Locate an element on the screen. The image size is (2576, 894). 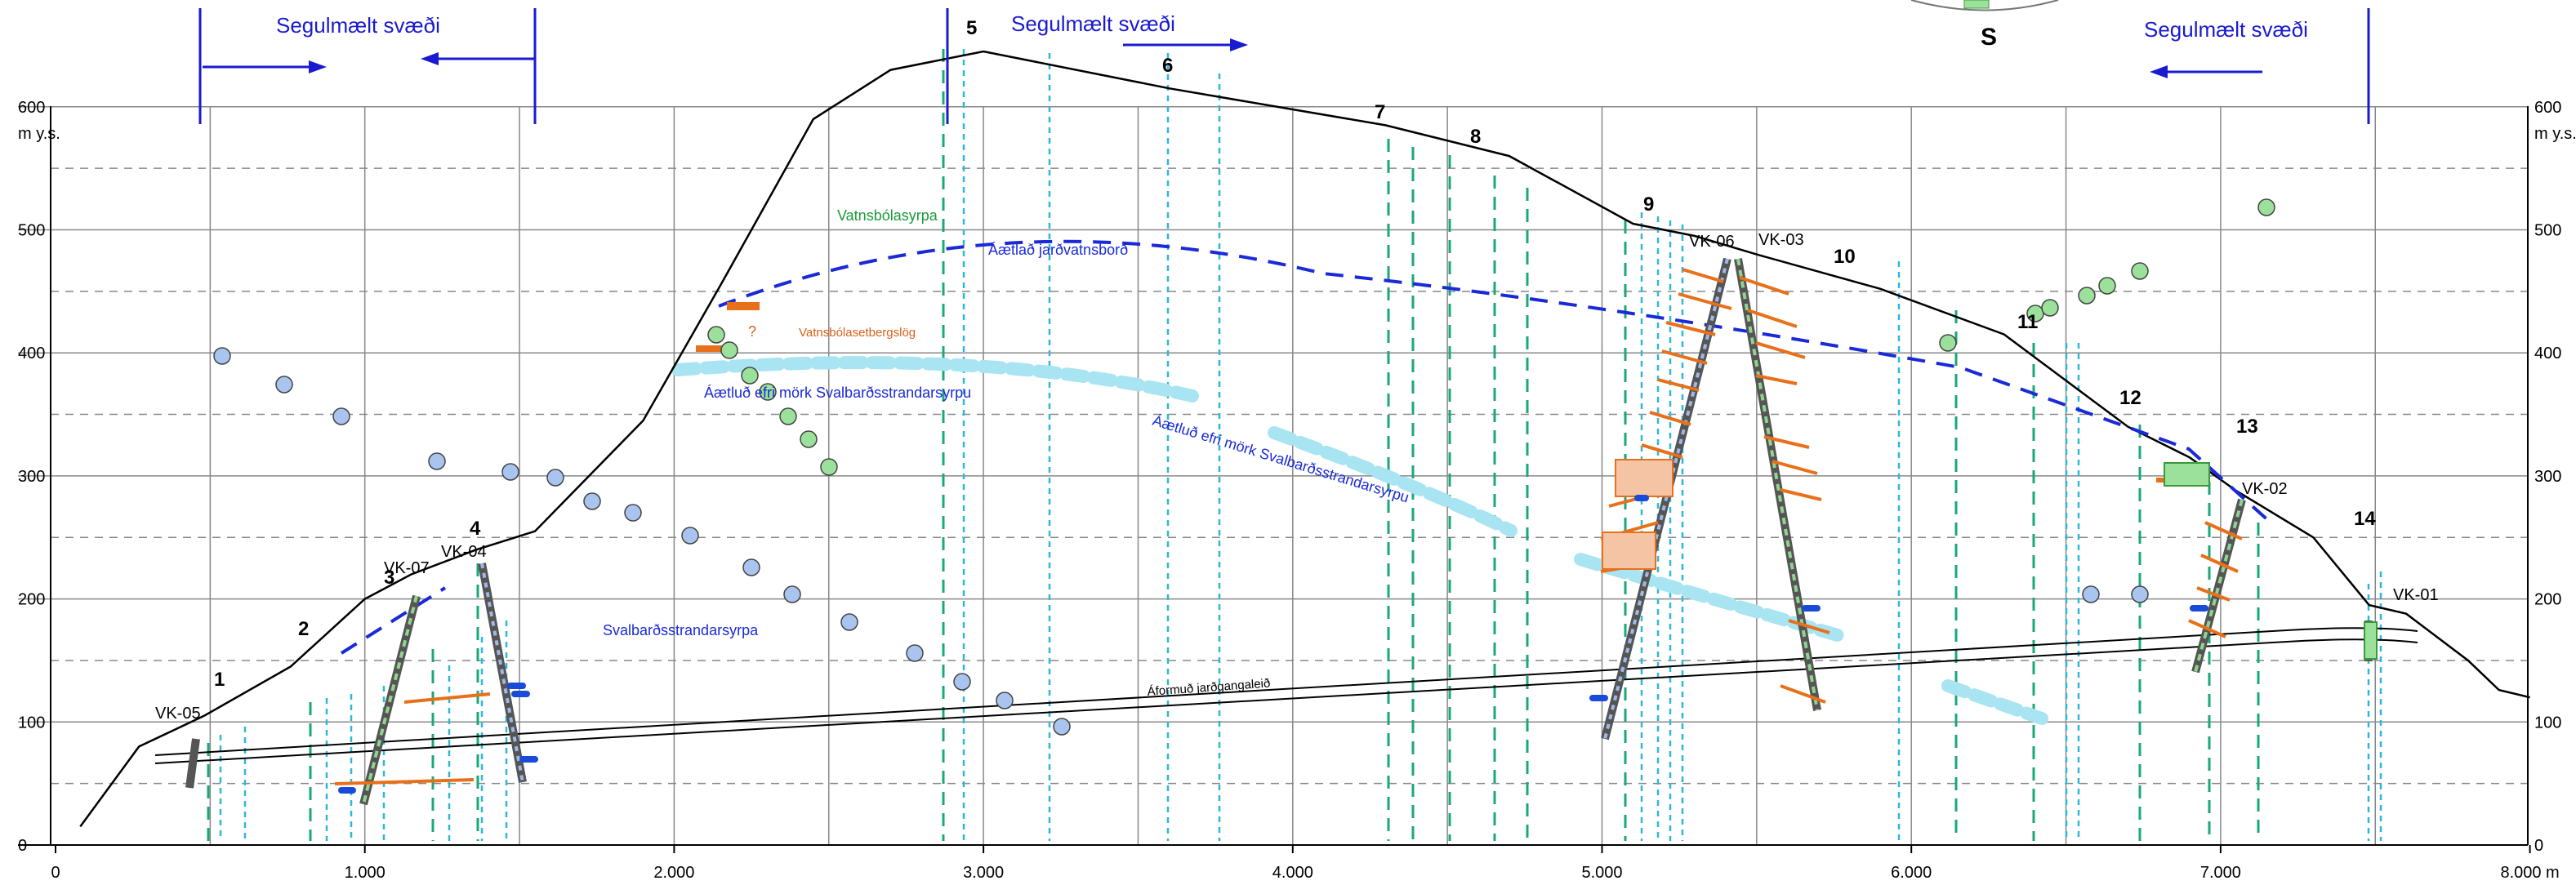
x-tick-label: 6.000 is located at coordinates (1911, 873).